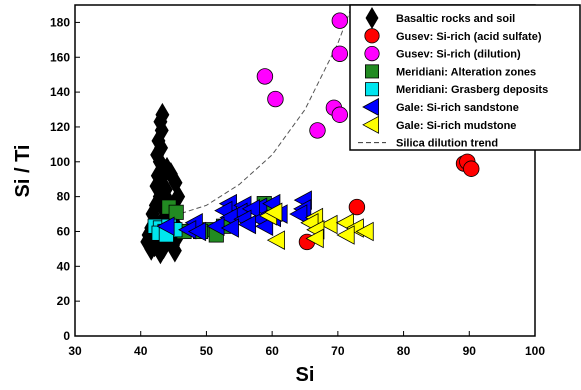 The image size is (581, 390). Describe the element at coordinates (447, 144) in the screenshot. I see `legend-label: Silica dilution trend` at that location.